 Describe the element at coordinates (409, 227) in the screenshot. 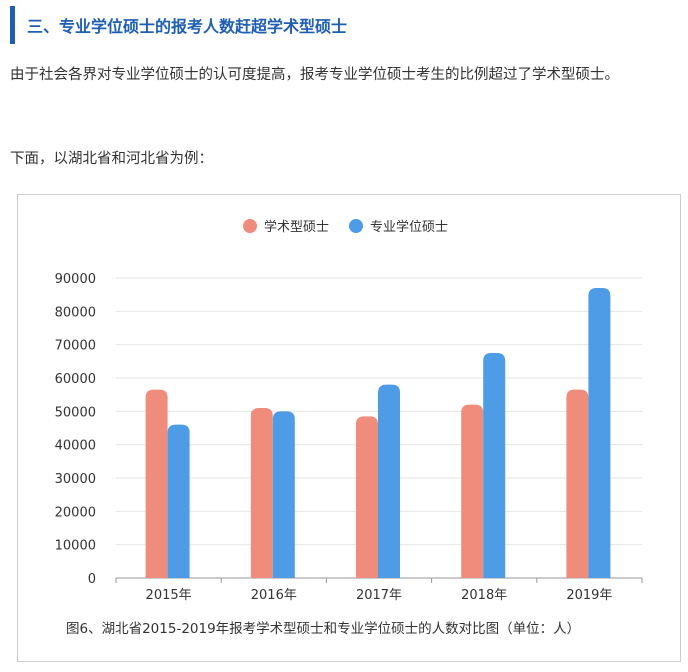

I see `legend-label: 专业学位硕士` at that location.